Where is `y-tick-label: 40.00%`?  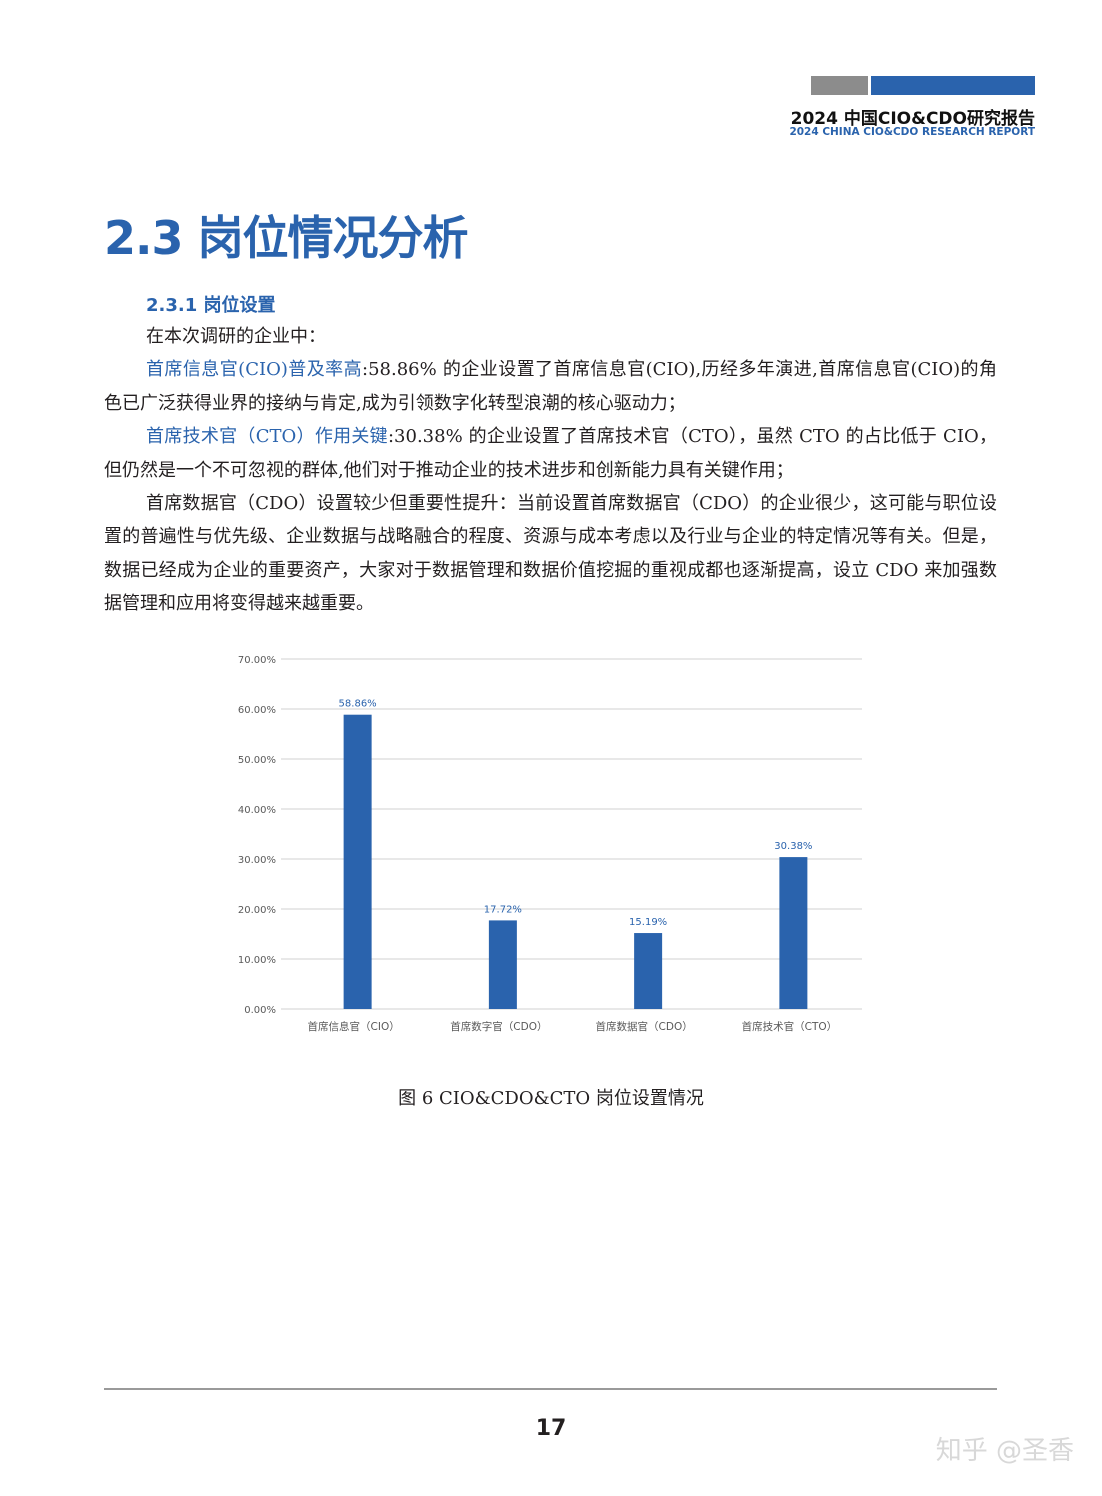
y-tick-label: 40.00% is located at coordinates (257, 810).